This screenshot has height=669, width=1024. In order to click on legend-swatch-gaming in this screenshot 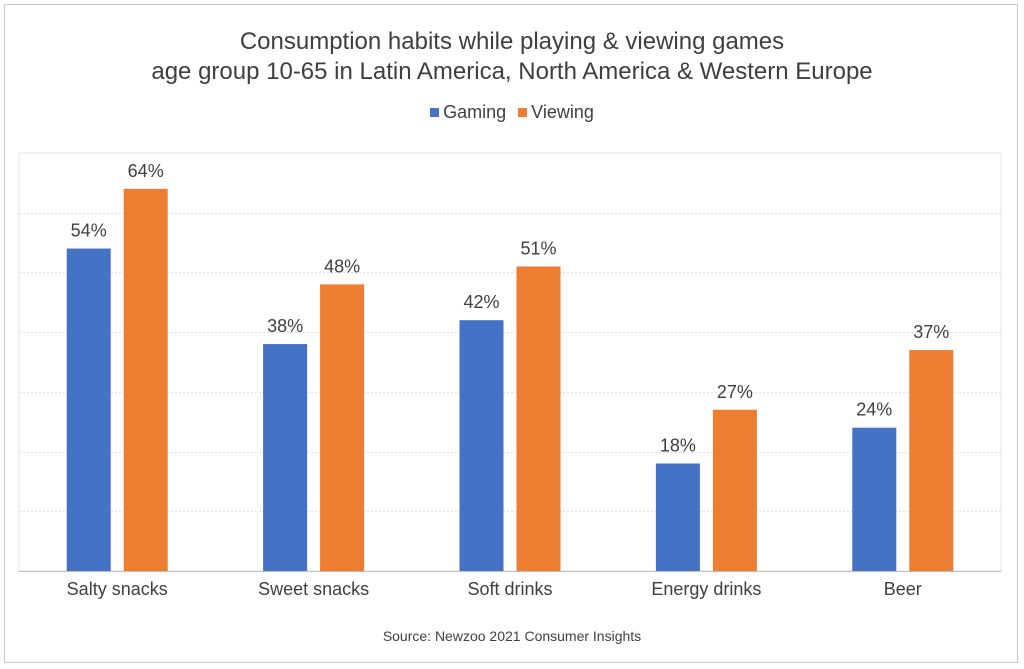, I will do `click(435, 112)`.